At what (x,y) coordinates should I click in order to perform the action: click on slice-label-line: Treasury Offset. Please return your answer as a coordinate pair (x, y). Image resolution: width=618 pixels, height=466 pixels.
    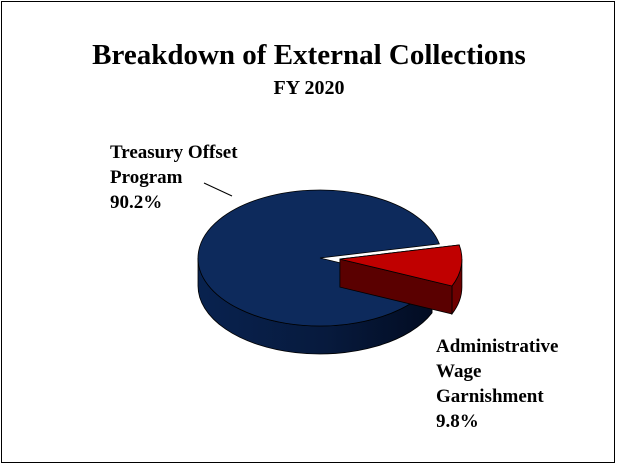
    Looking at the image, I should click on (174, 152).